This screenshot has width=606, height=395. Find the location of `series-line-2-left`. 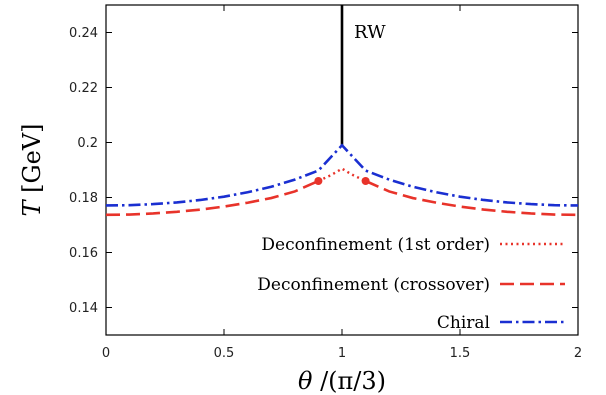

series-line-2-left is located at coordinates (212, 198).